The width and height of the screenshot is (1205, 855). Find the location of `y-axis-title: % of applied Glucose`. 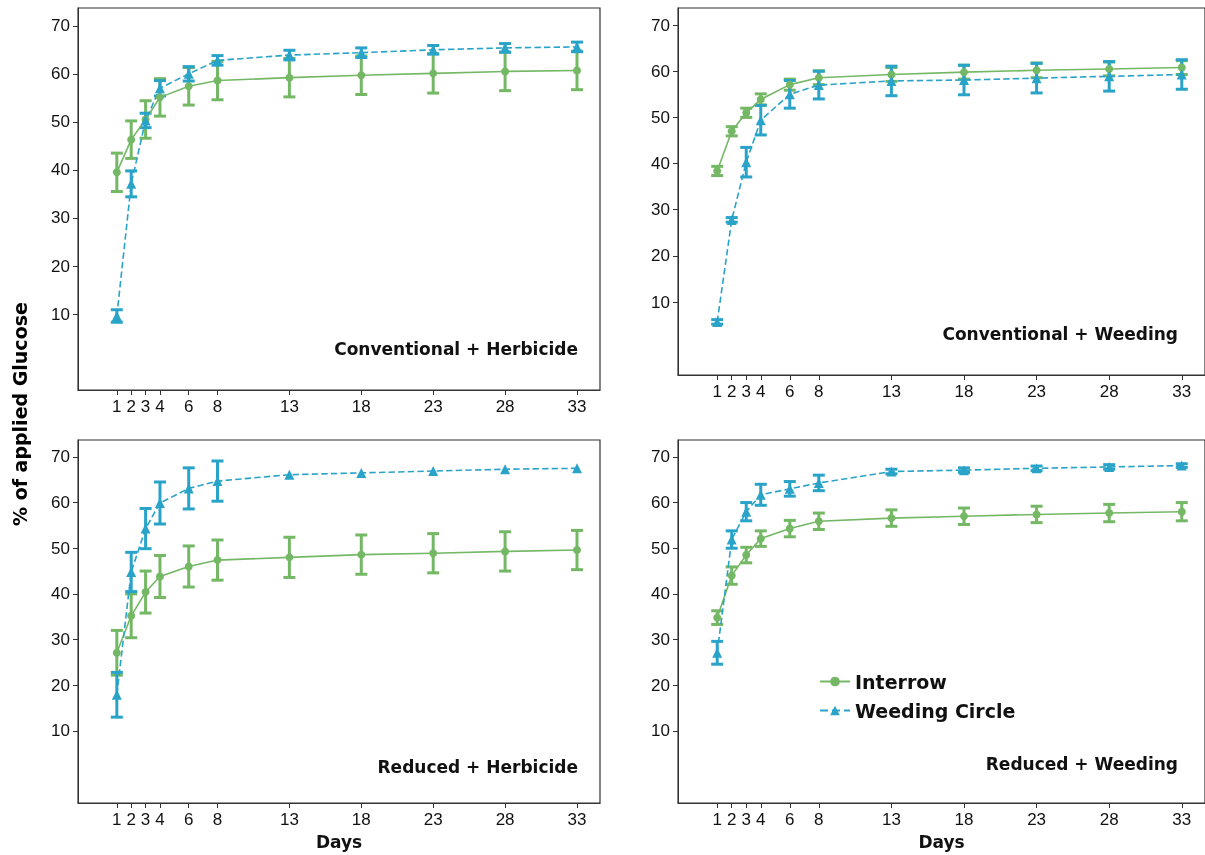

y-axis-title: % of applied Glucose is located at coordinates (20, 414).